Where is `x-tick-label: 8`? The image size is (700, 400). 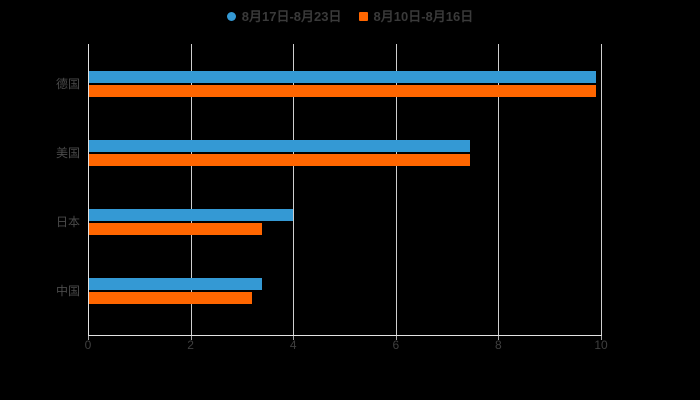 x-tick-label: 8 is located at coordinates (498, 345).